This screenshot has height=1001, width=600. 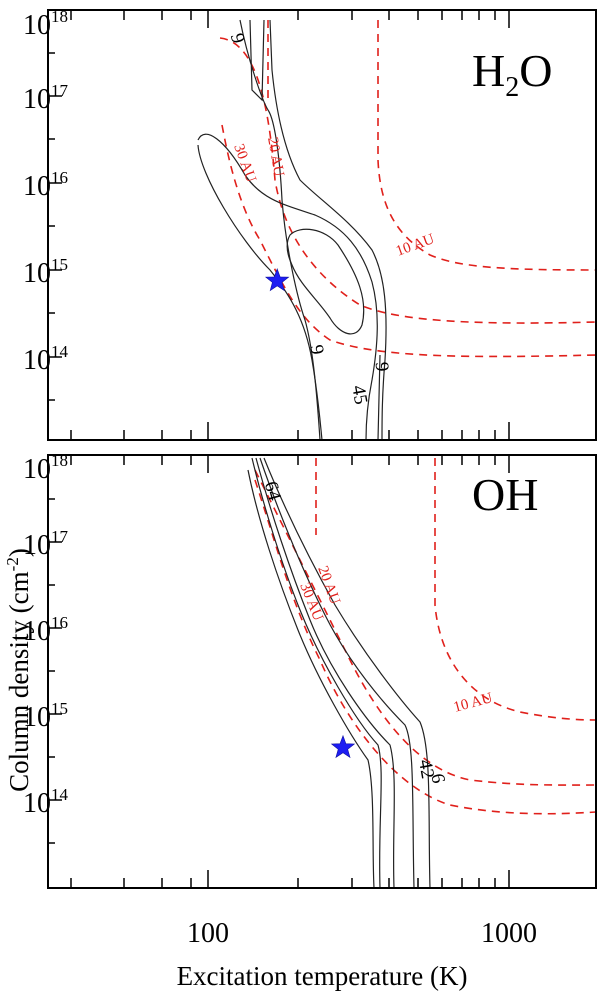 What do you see at coordinates (505, 494) in the screenshot?
I see `oh-species-label: OH` at bounding box center [505, 494].